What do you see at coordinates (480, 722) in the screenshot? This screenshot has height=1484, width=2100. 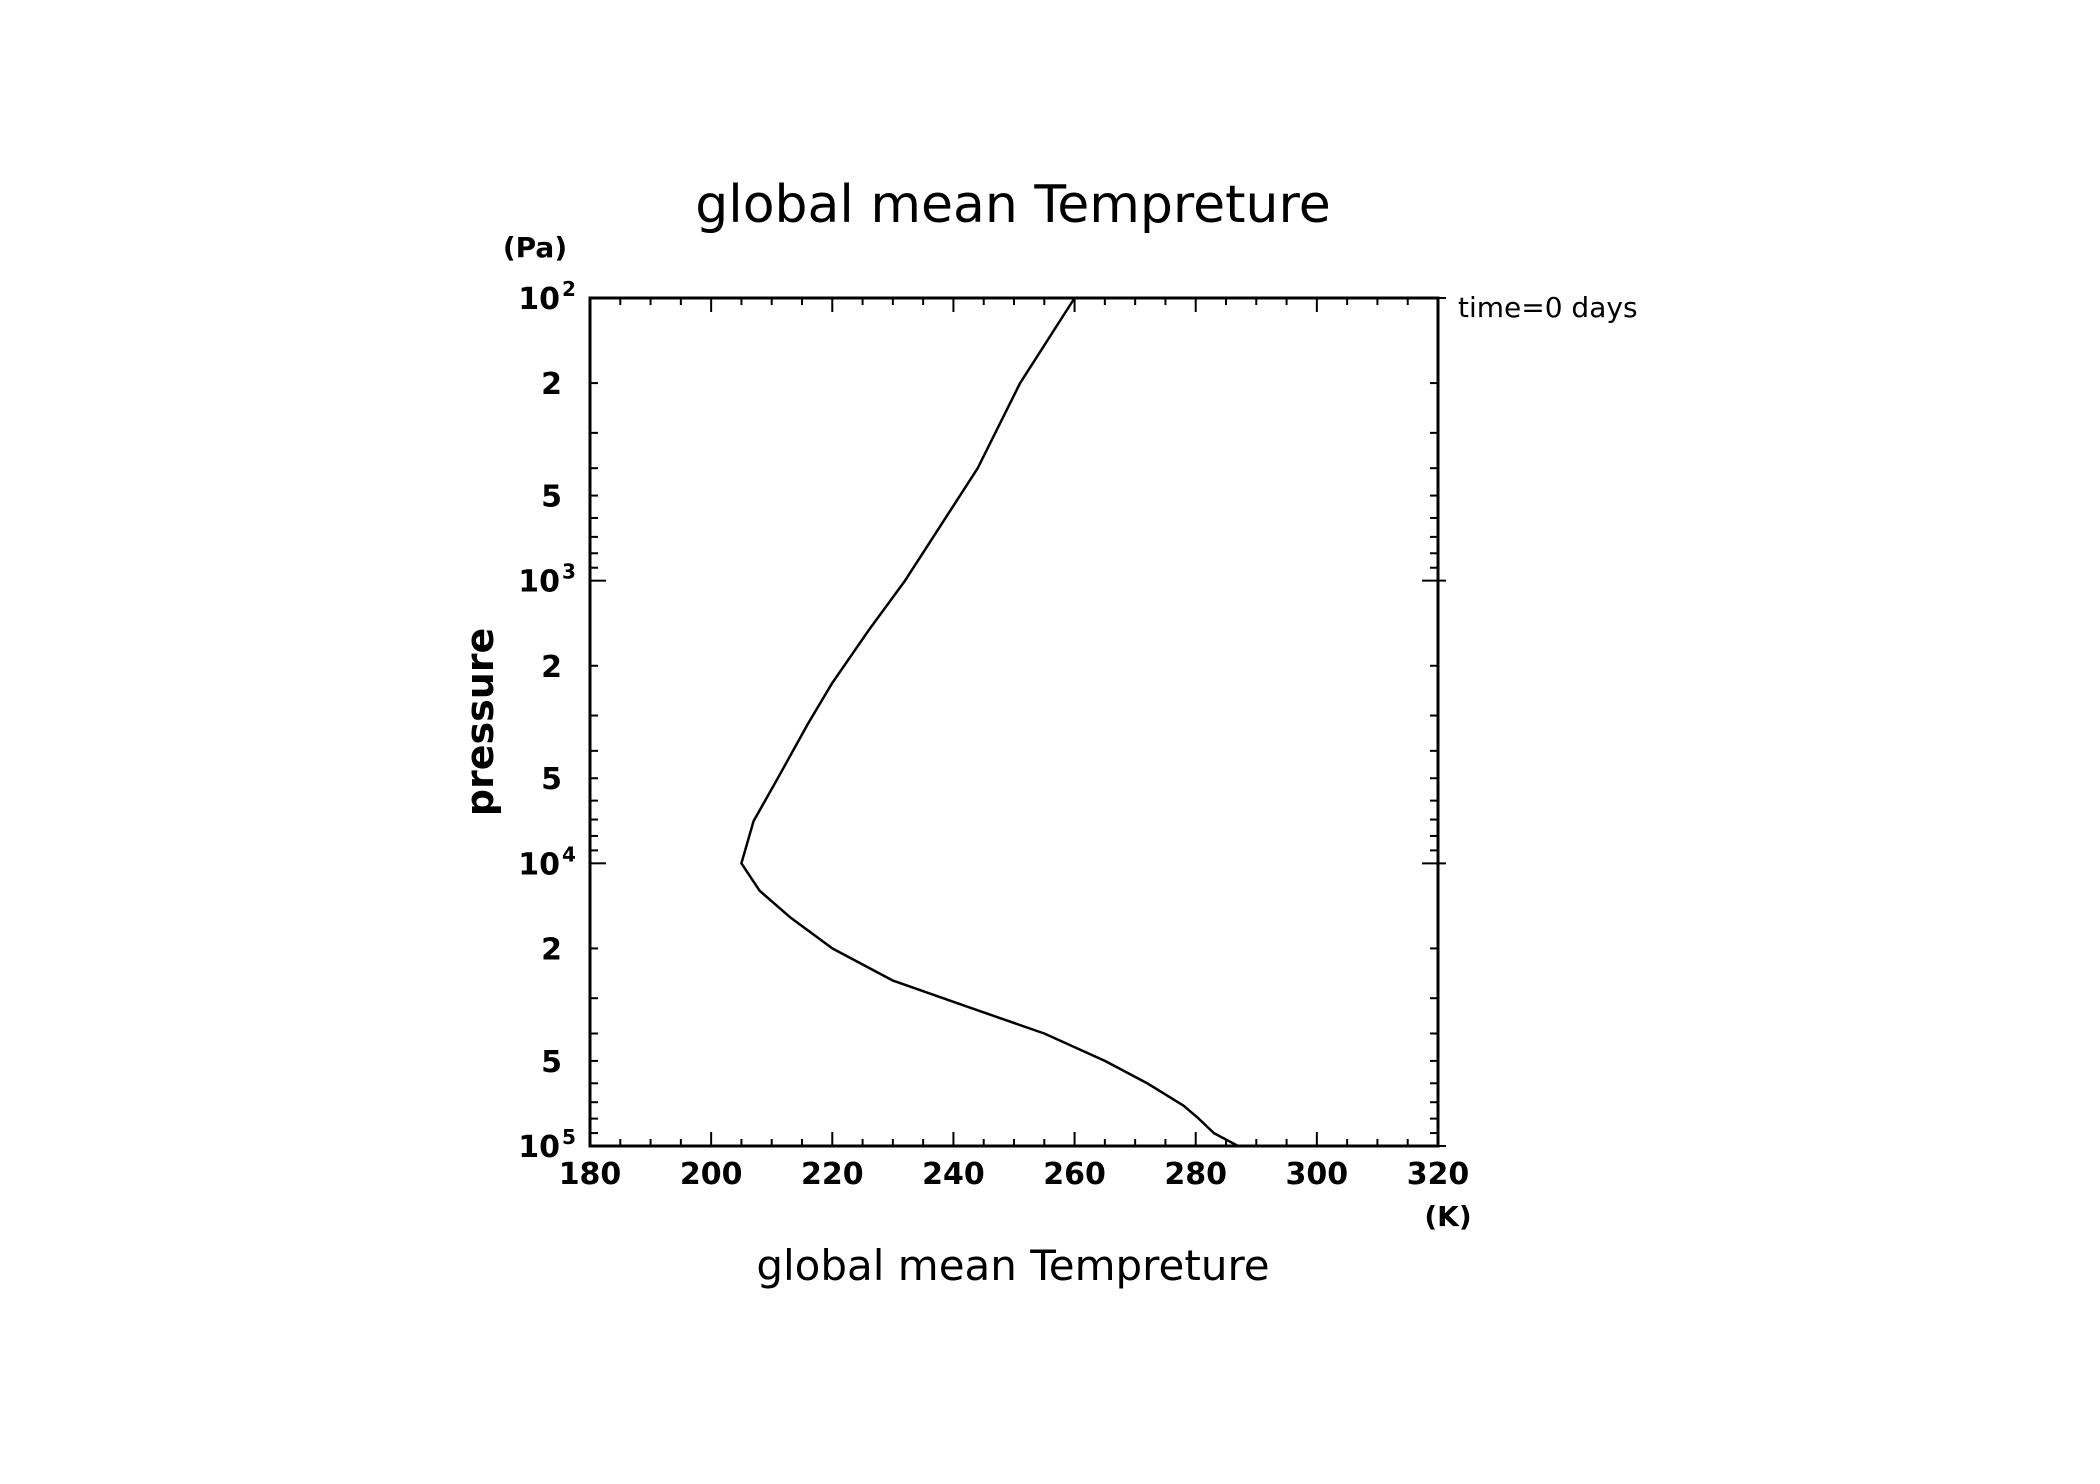 I see `y-axis-label: pressure` at bounding box center [480, 722].